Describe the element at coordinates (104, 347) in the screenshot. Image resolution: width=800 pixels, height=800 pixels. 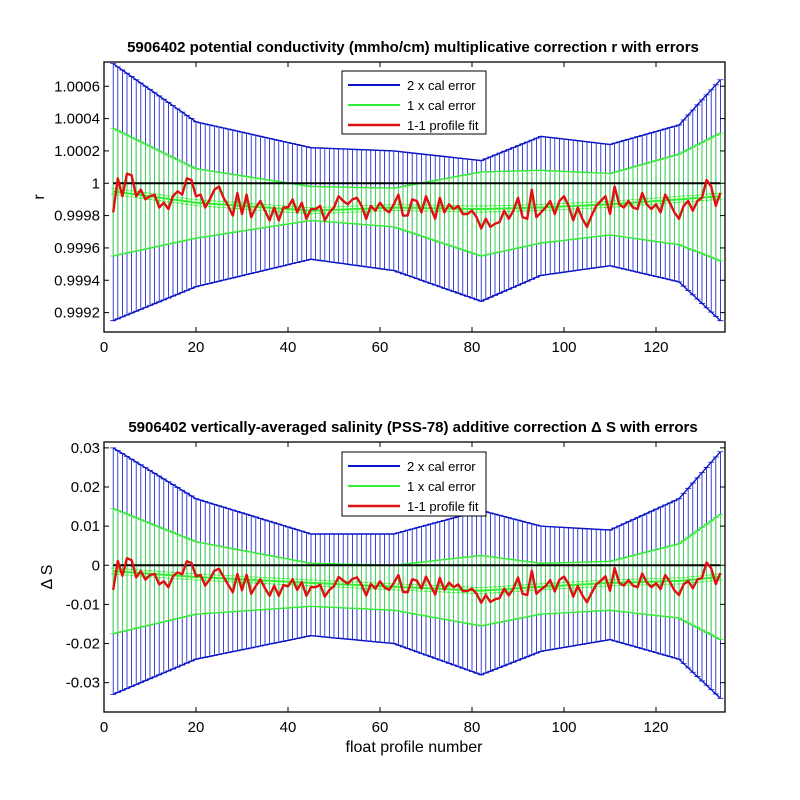
I see `conductivity-x-tick-label: 0` at that location.